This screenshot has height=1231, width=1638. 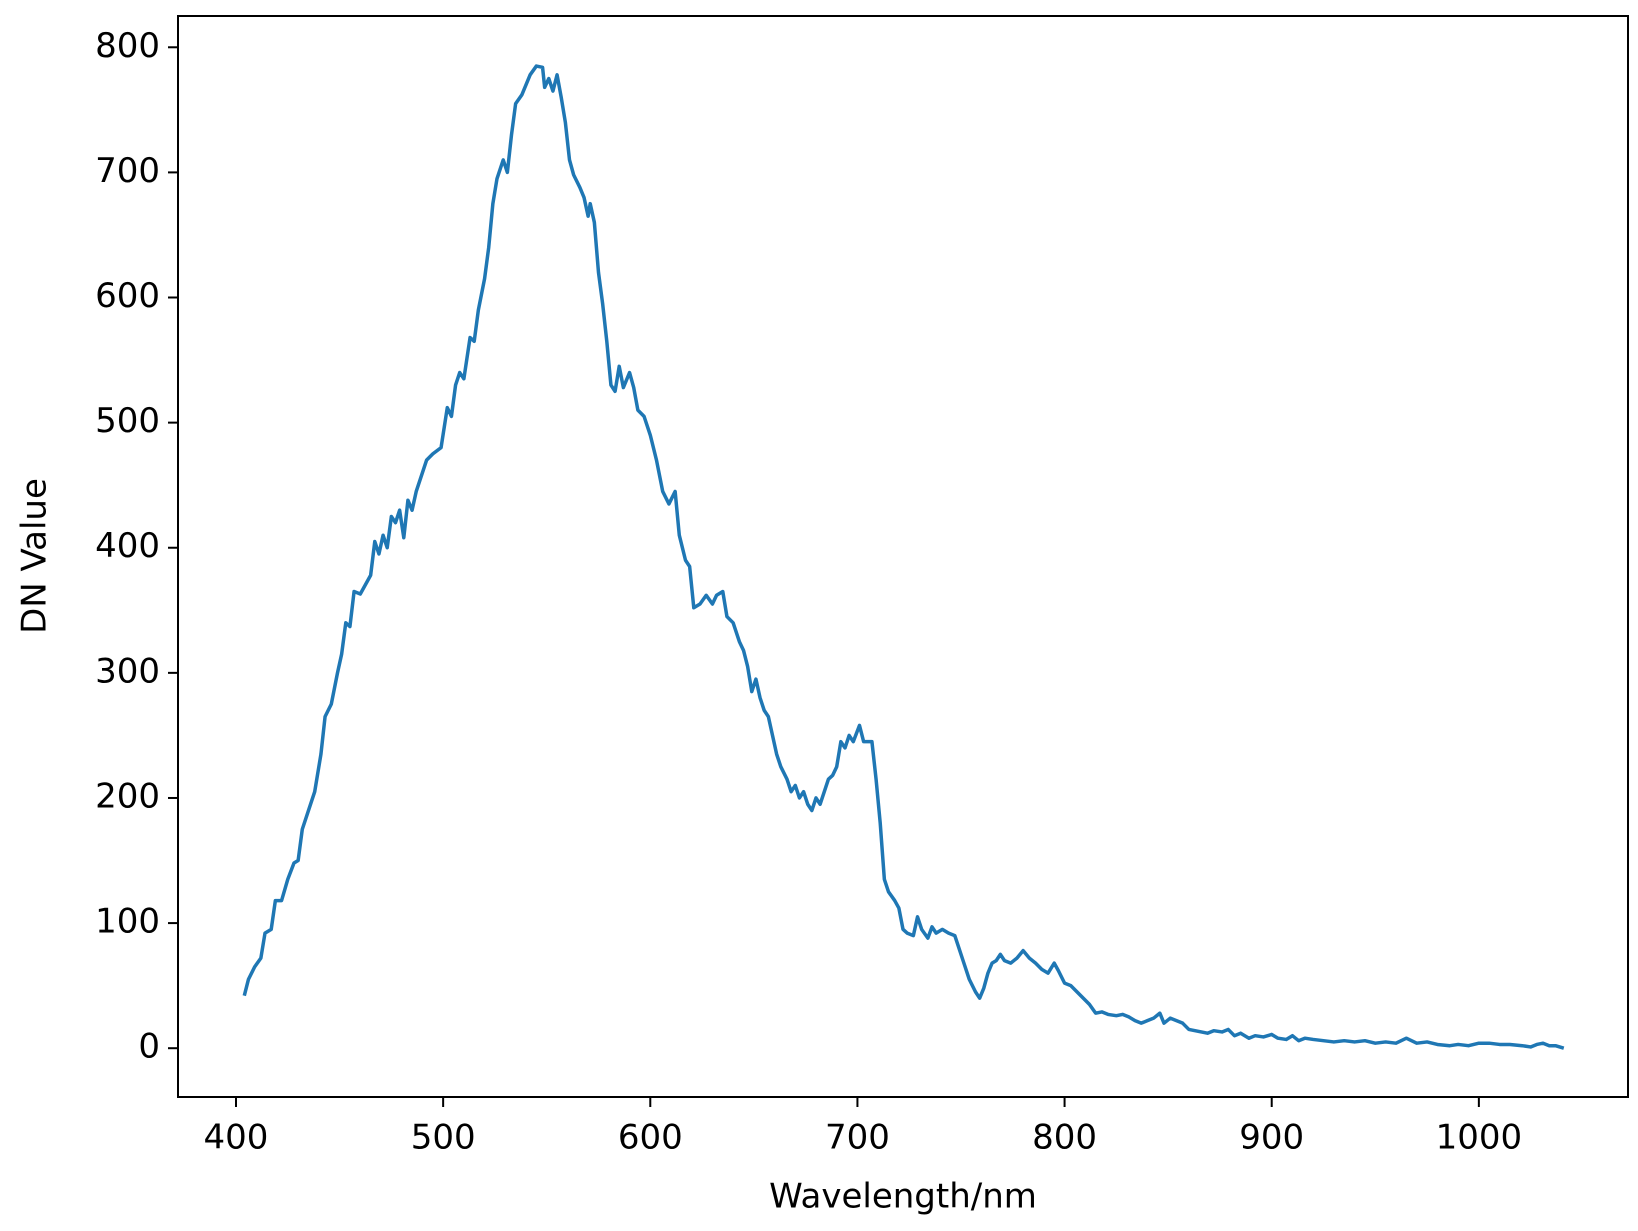 I want to click on y-tick-label: 600, so click(x=127, y=296).